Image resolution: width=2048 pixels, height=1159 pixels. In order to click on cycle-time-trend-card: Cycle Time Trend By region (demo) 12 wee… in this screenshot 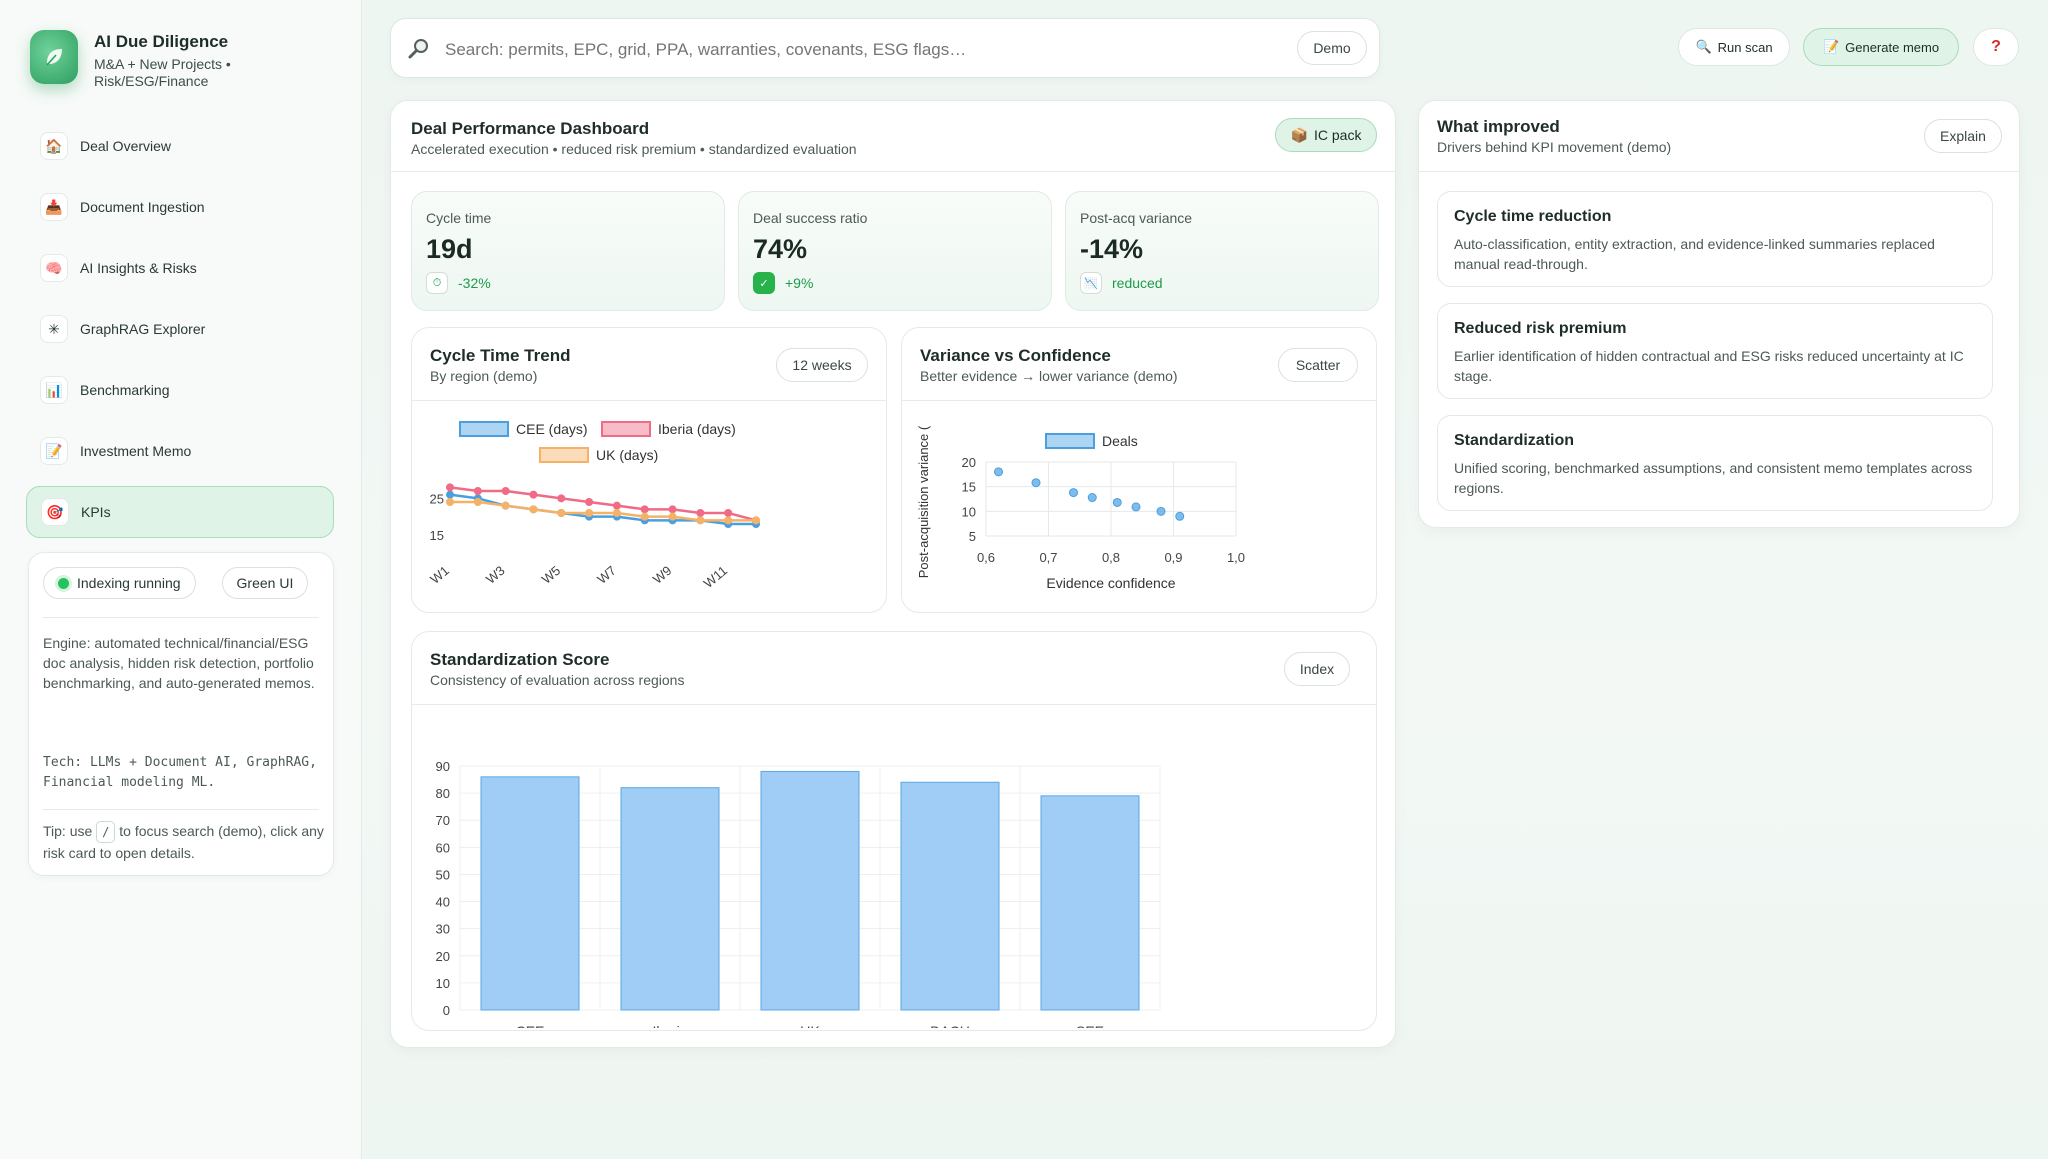, I will do `click(649, 470)`.